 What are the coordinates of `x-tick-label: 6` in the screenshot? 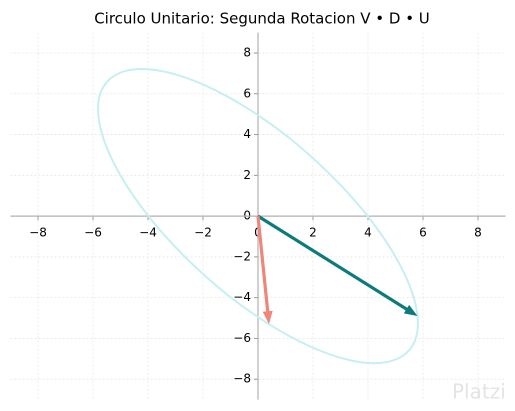 It's located at (423, 233).